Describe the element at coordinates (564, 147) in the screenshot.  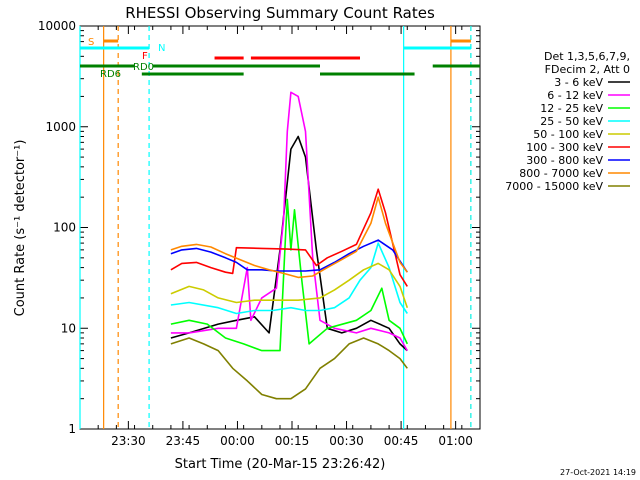
I see `legend-entry-label: 100 - 300 keV` at that location.